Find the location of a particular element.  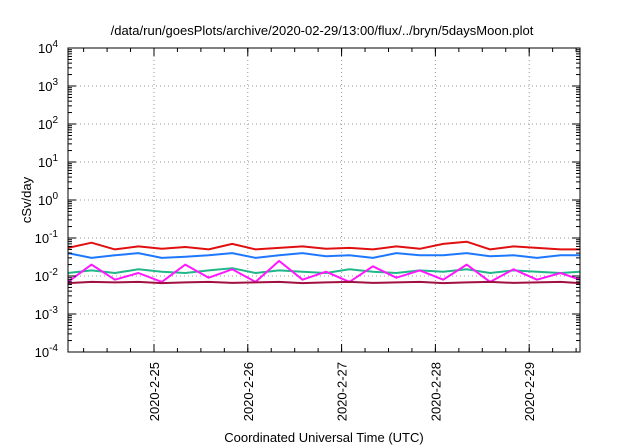

x-tick-label: 2020-2-29 is located at coordinates (529, 391).